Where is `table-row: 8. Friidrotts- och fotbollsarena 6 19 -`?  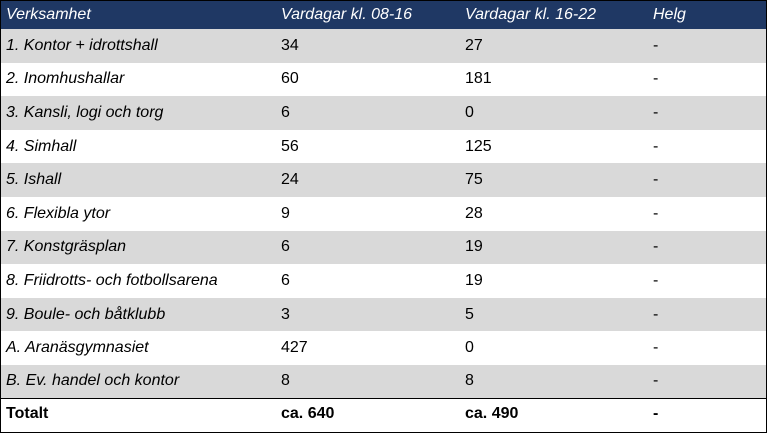 table-row: 8. Friidrotts- och fotbollsarena 6 19 - is located at coordinates (383, 281).